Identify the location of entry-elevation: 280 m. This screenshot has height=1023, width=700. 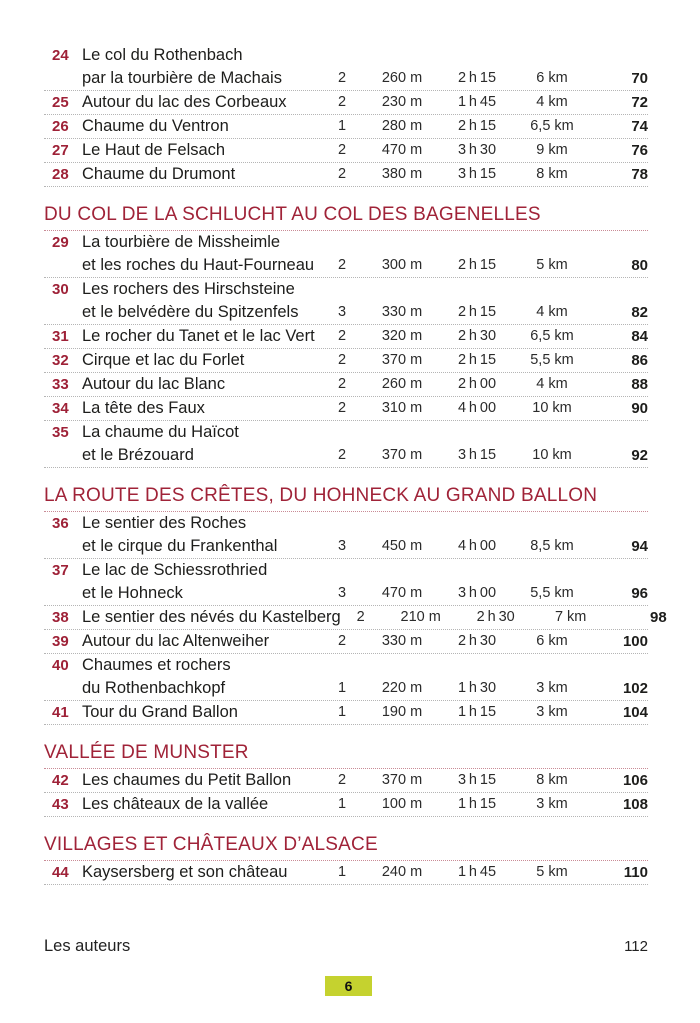
(402, 126).